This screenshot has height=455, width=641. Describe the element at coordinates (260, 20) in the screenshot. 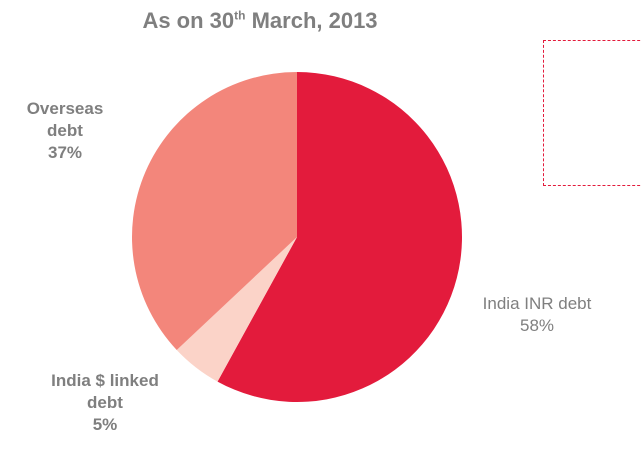

I see `chart-title: As on 30th March, 2013` at that location.